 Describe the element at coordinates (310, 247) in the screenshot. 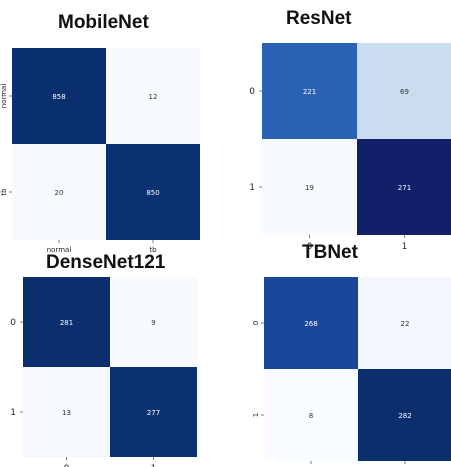

I see `resnet-x-tick-label-0: 0` at that location.